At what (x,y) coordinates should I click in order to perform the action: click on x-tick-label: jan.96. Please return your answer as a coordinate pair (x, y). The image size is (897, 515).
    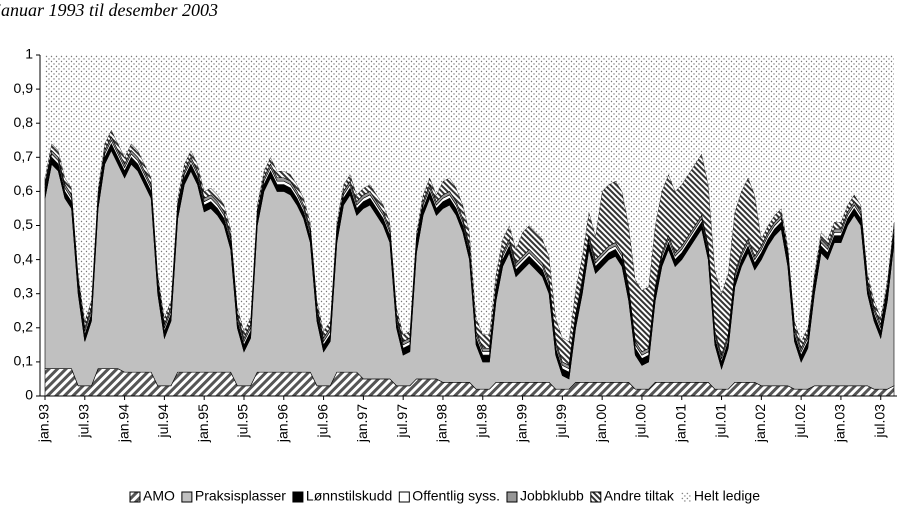
    Looking at the image, I should click on (282, 423).